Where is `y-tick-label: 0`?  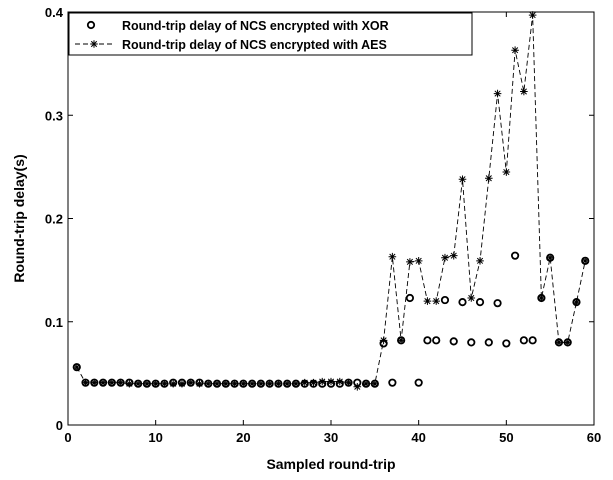
y-tick-label: 0 is located at coordinates (59, 425).